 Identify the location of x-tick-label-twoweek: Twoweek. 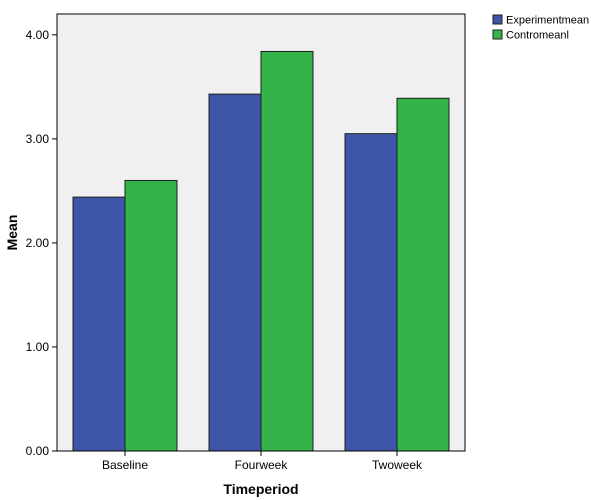
(397, 465).